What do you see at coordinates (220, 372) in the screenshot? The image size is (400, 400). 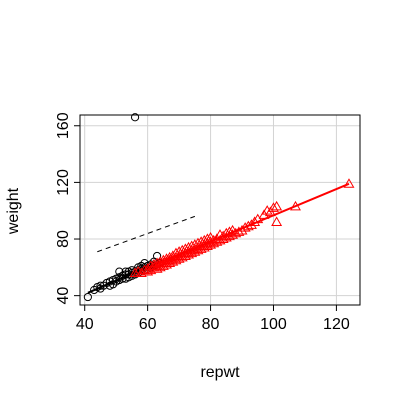 I see `x-axis-title: repwt` at bounding box center [220, 372].